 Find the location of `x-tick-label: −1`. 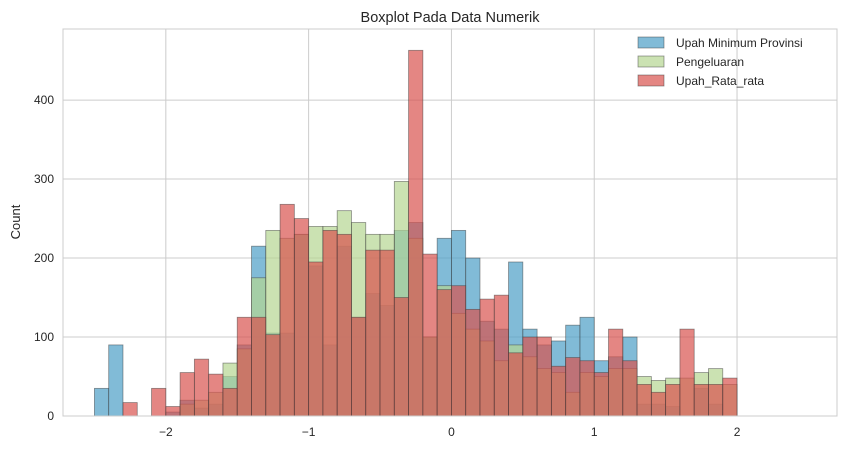

x-tick-label: −1 is located at coordinates (309, 432).